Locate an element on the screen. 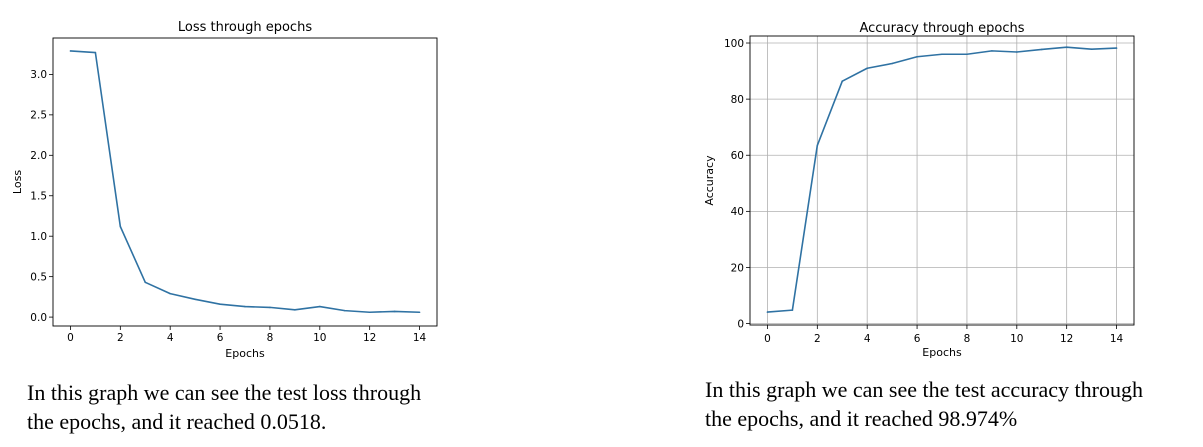 The width and height of the screenshot is (1203, 447). loss-x-tick-label: 0 is located at coordinates (70, 338).